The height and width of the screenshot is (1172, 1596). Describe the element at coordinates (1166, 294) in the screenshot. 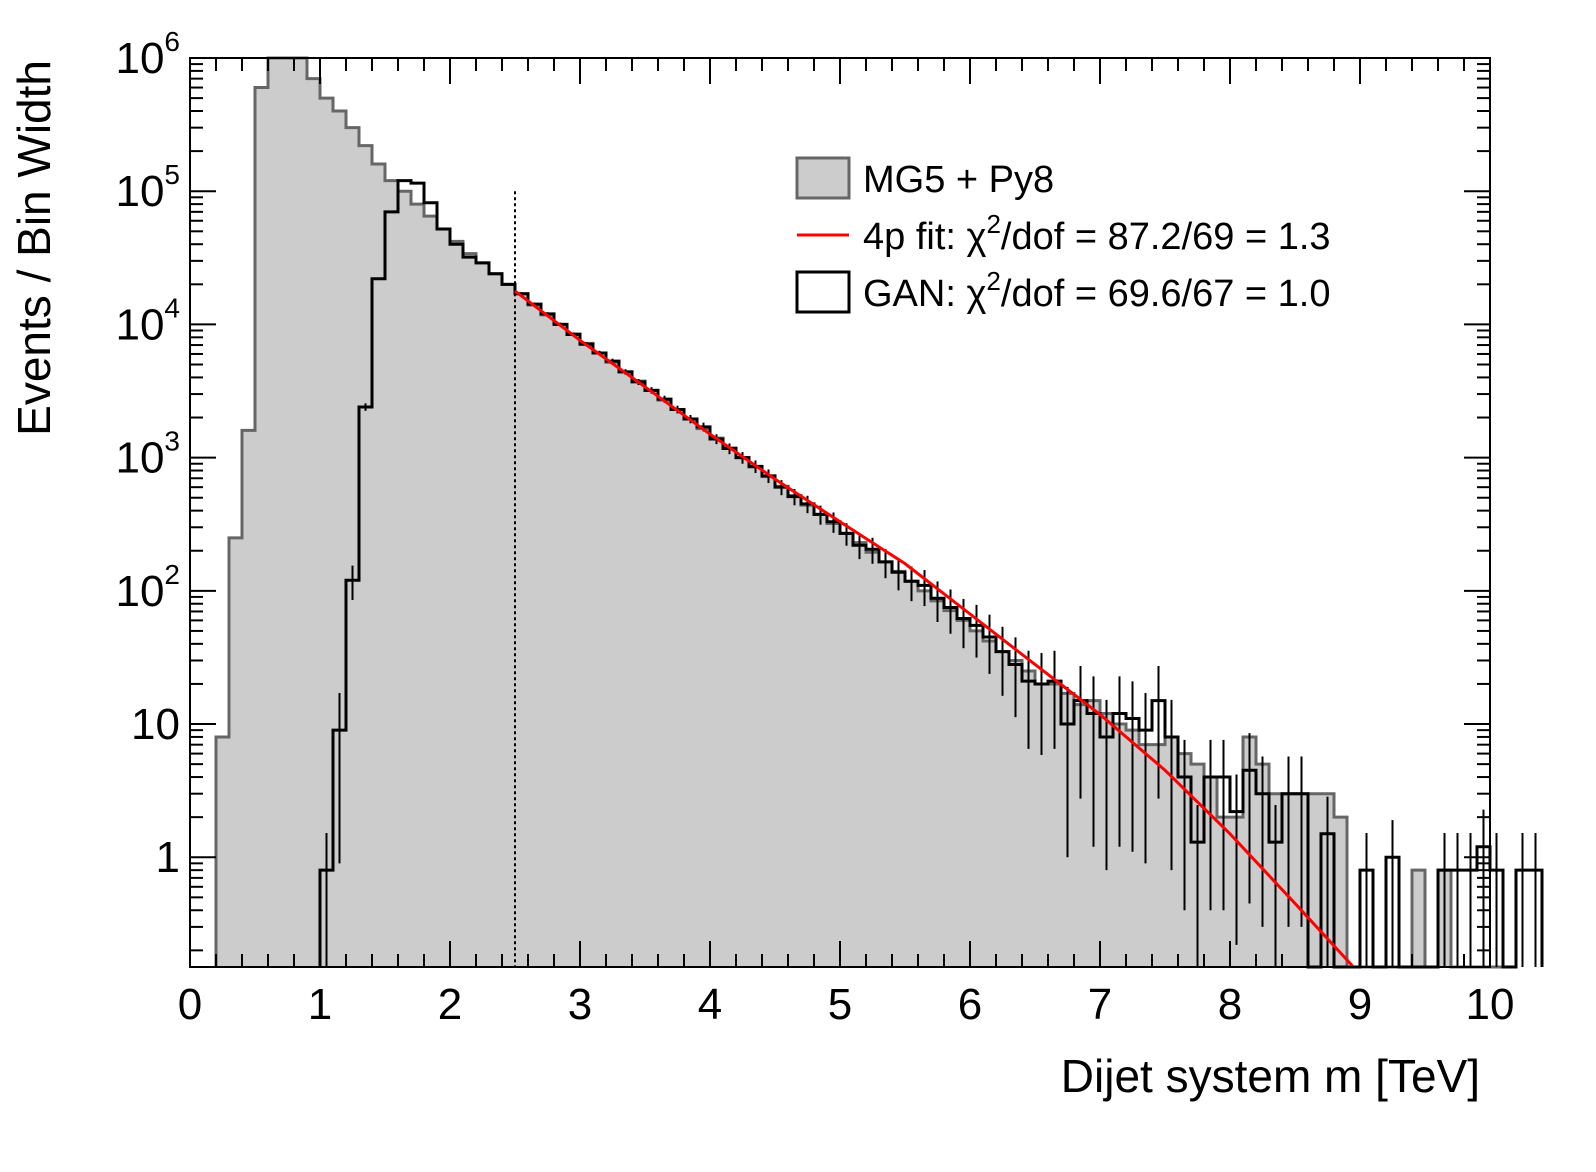

I see `legend-text-post: /dof = 69.6/67 = 1.0` at that location.